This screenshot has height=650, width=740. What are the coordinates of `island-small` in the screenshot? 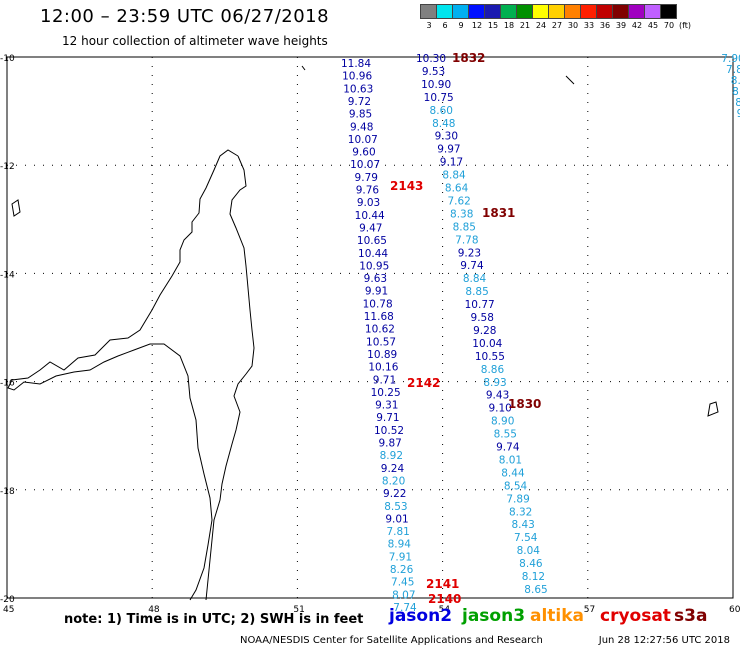 It's located at (570, 80).